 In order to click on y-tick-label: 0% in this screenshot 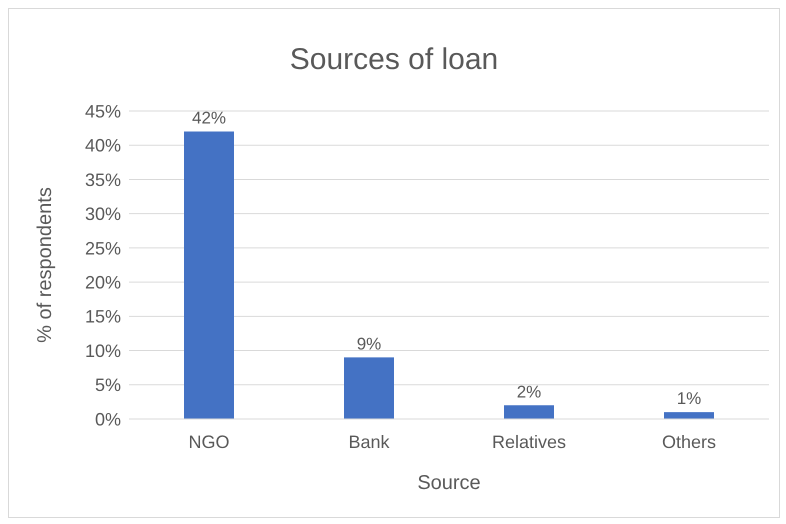, I will do `click(107, 419)`.